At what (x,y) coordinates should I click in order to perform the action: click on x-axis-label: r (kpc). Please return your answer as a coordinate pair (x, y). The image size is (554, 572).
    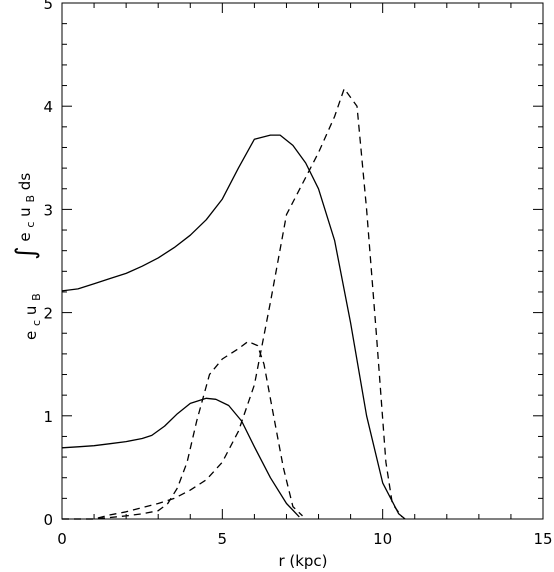
    Looking at the image, I should click on (302, 561).